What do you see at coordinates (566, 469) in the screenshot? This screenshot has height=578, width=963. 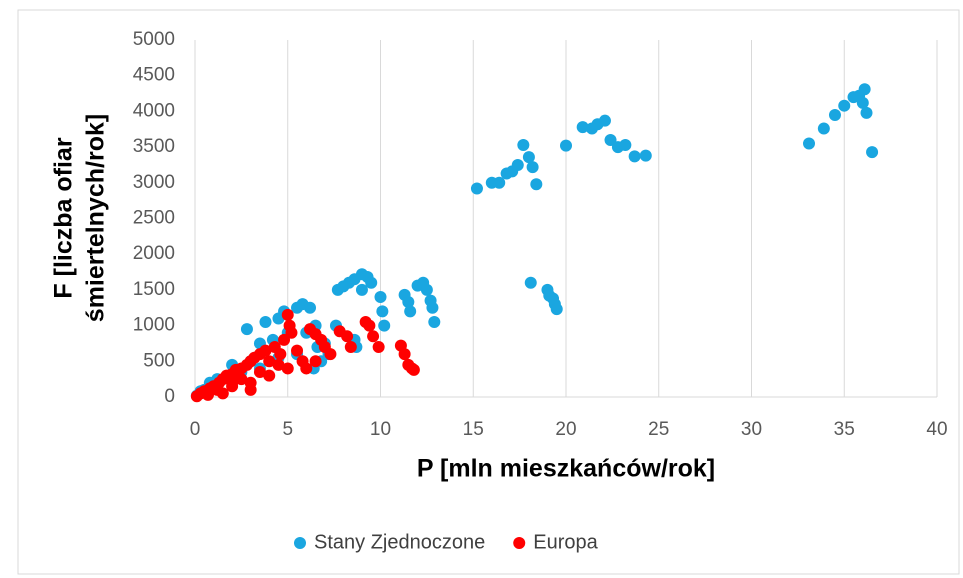 I see `x-axis-title: P [mln mieszkańców/rok]` at bounding box center [566, 469].